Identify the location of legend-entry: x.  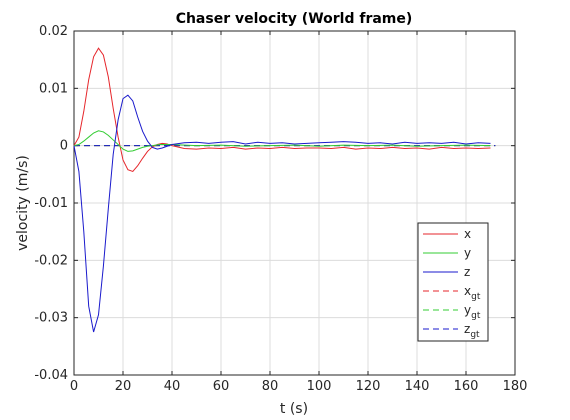
(467, 234).